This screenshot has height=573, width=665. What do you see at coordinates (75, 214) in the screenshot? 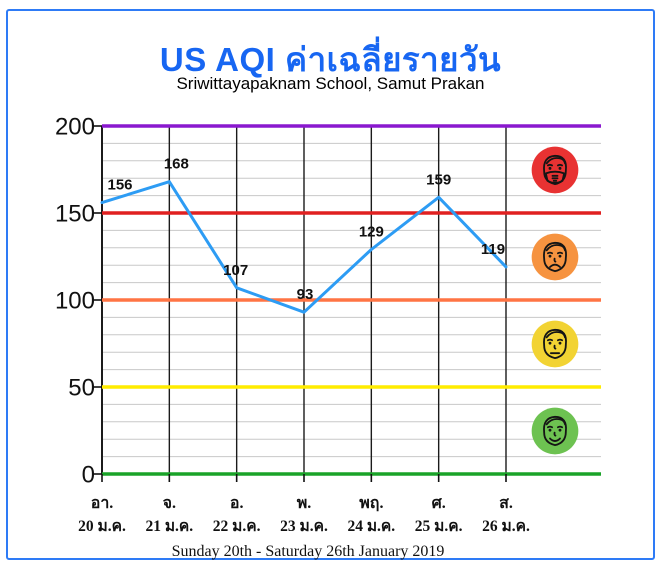
I see `y-axis-tick-label: 150` at bounding box center [75, 214].